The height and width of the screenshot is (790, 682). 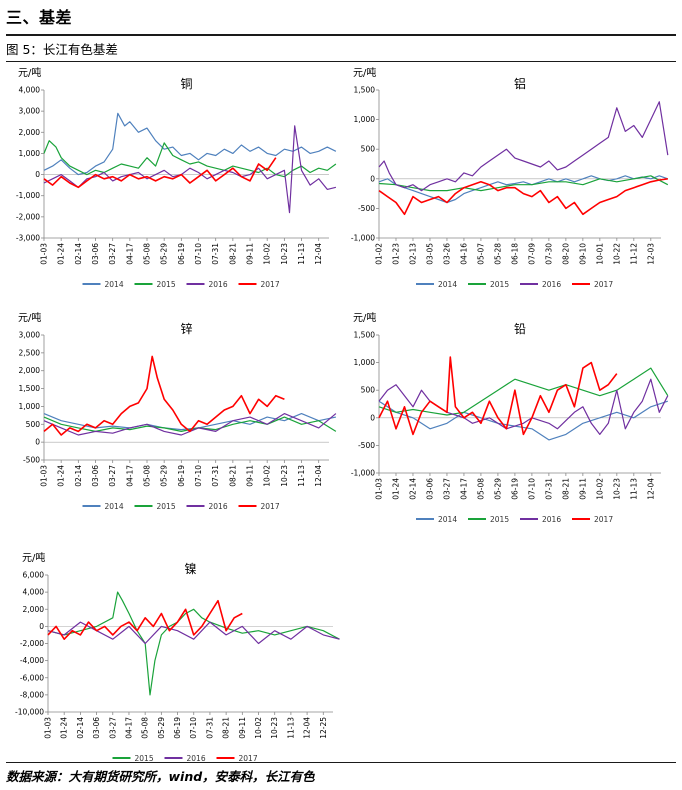 I want to click on y-tick-label: 4,000, so click(x=30, y=90).